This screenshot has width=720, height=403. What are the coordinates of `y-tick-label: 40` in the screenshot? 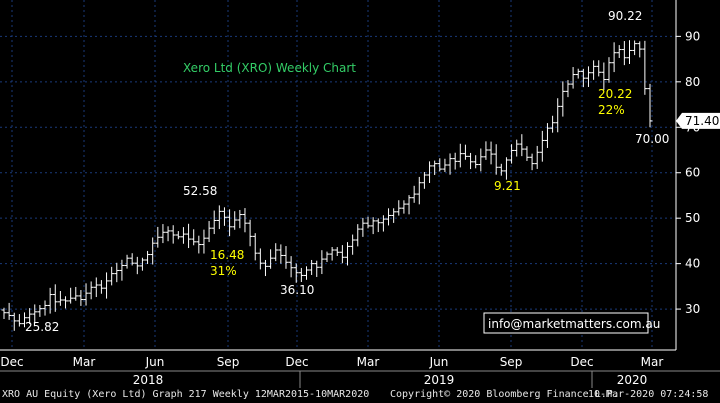 It's located at (692, 264).